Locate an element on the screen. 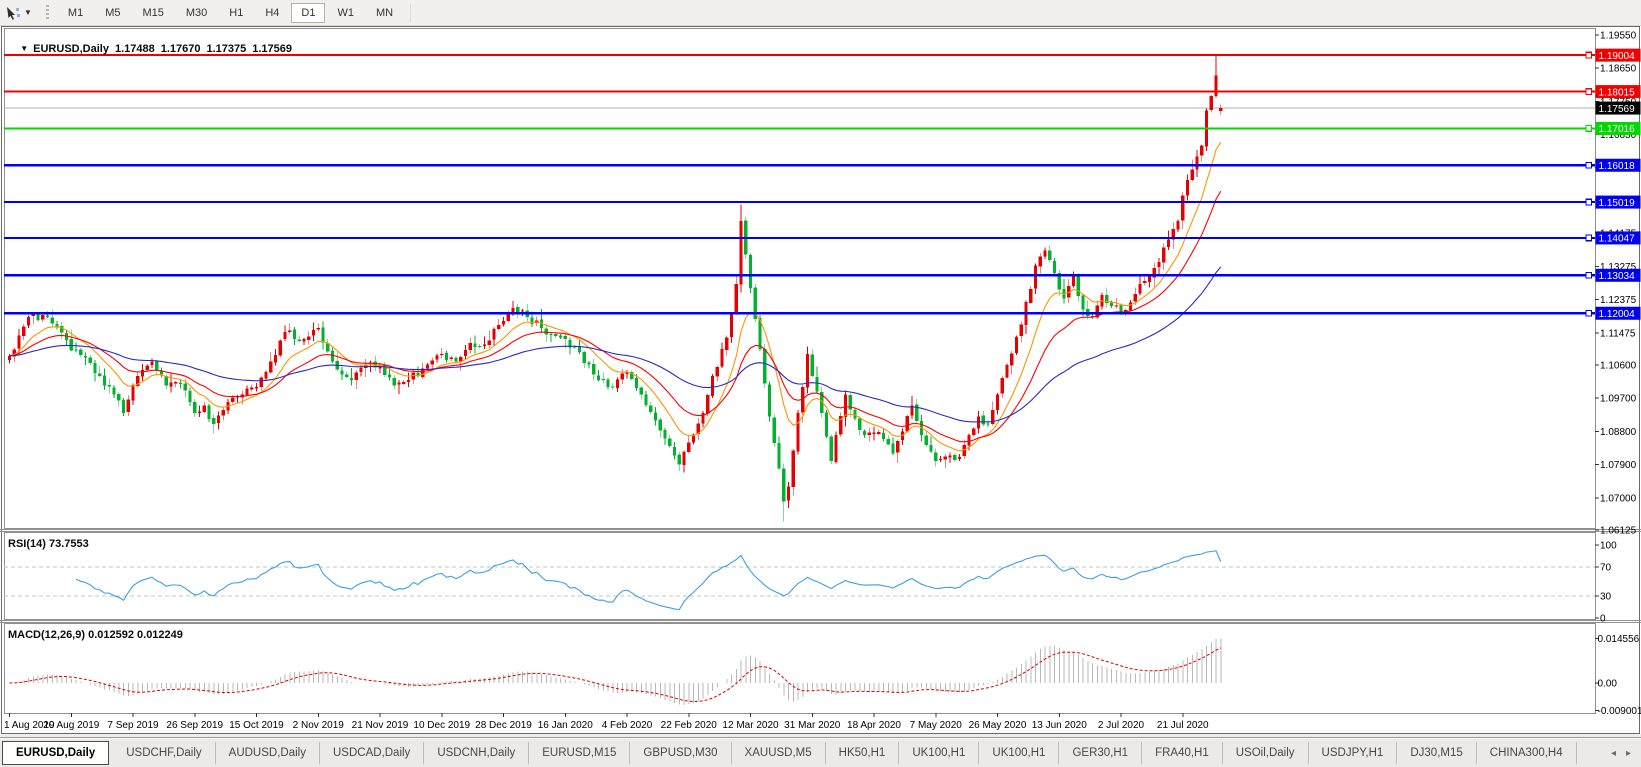 The image size is (1641, 767). tab-AUDUSD-Daily: AUDUSD,Daily is located at coordinates (268, 753).